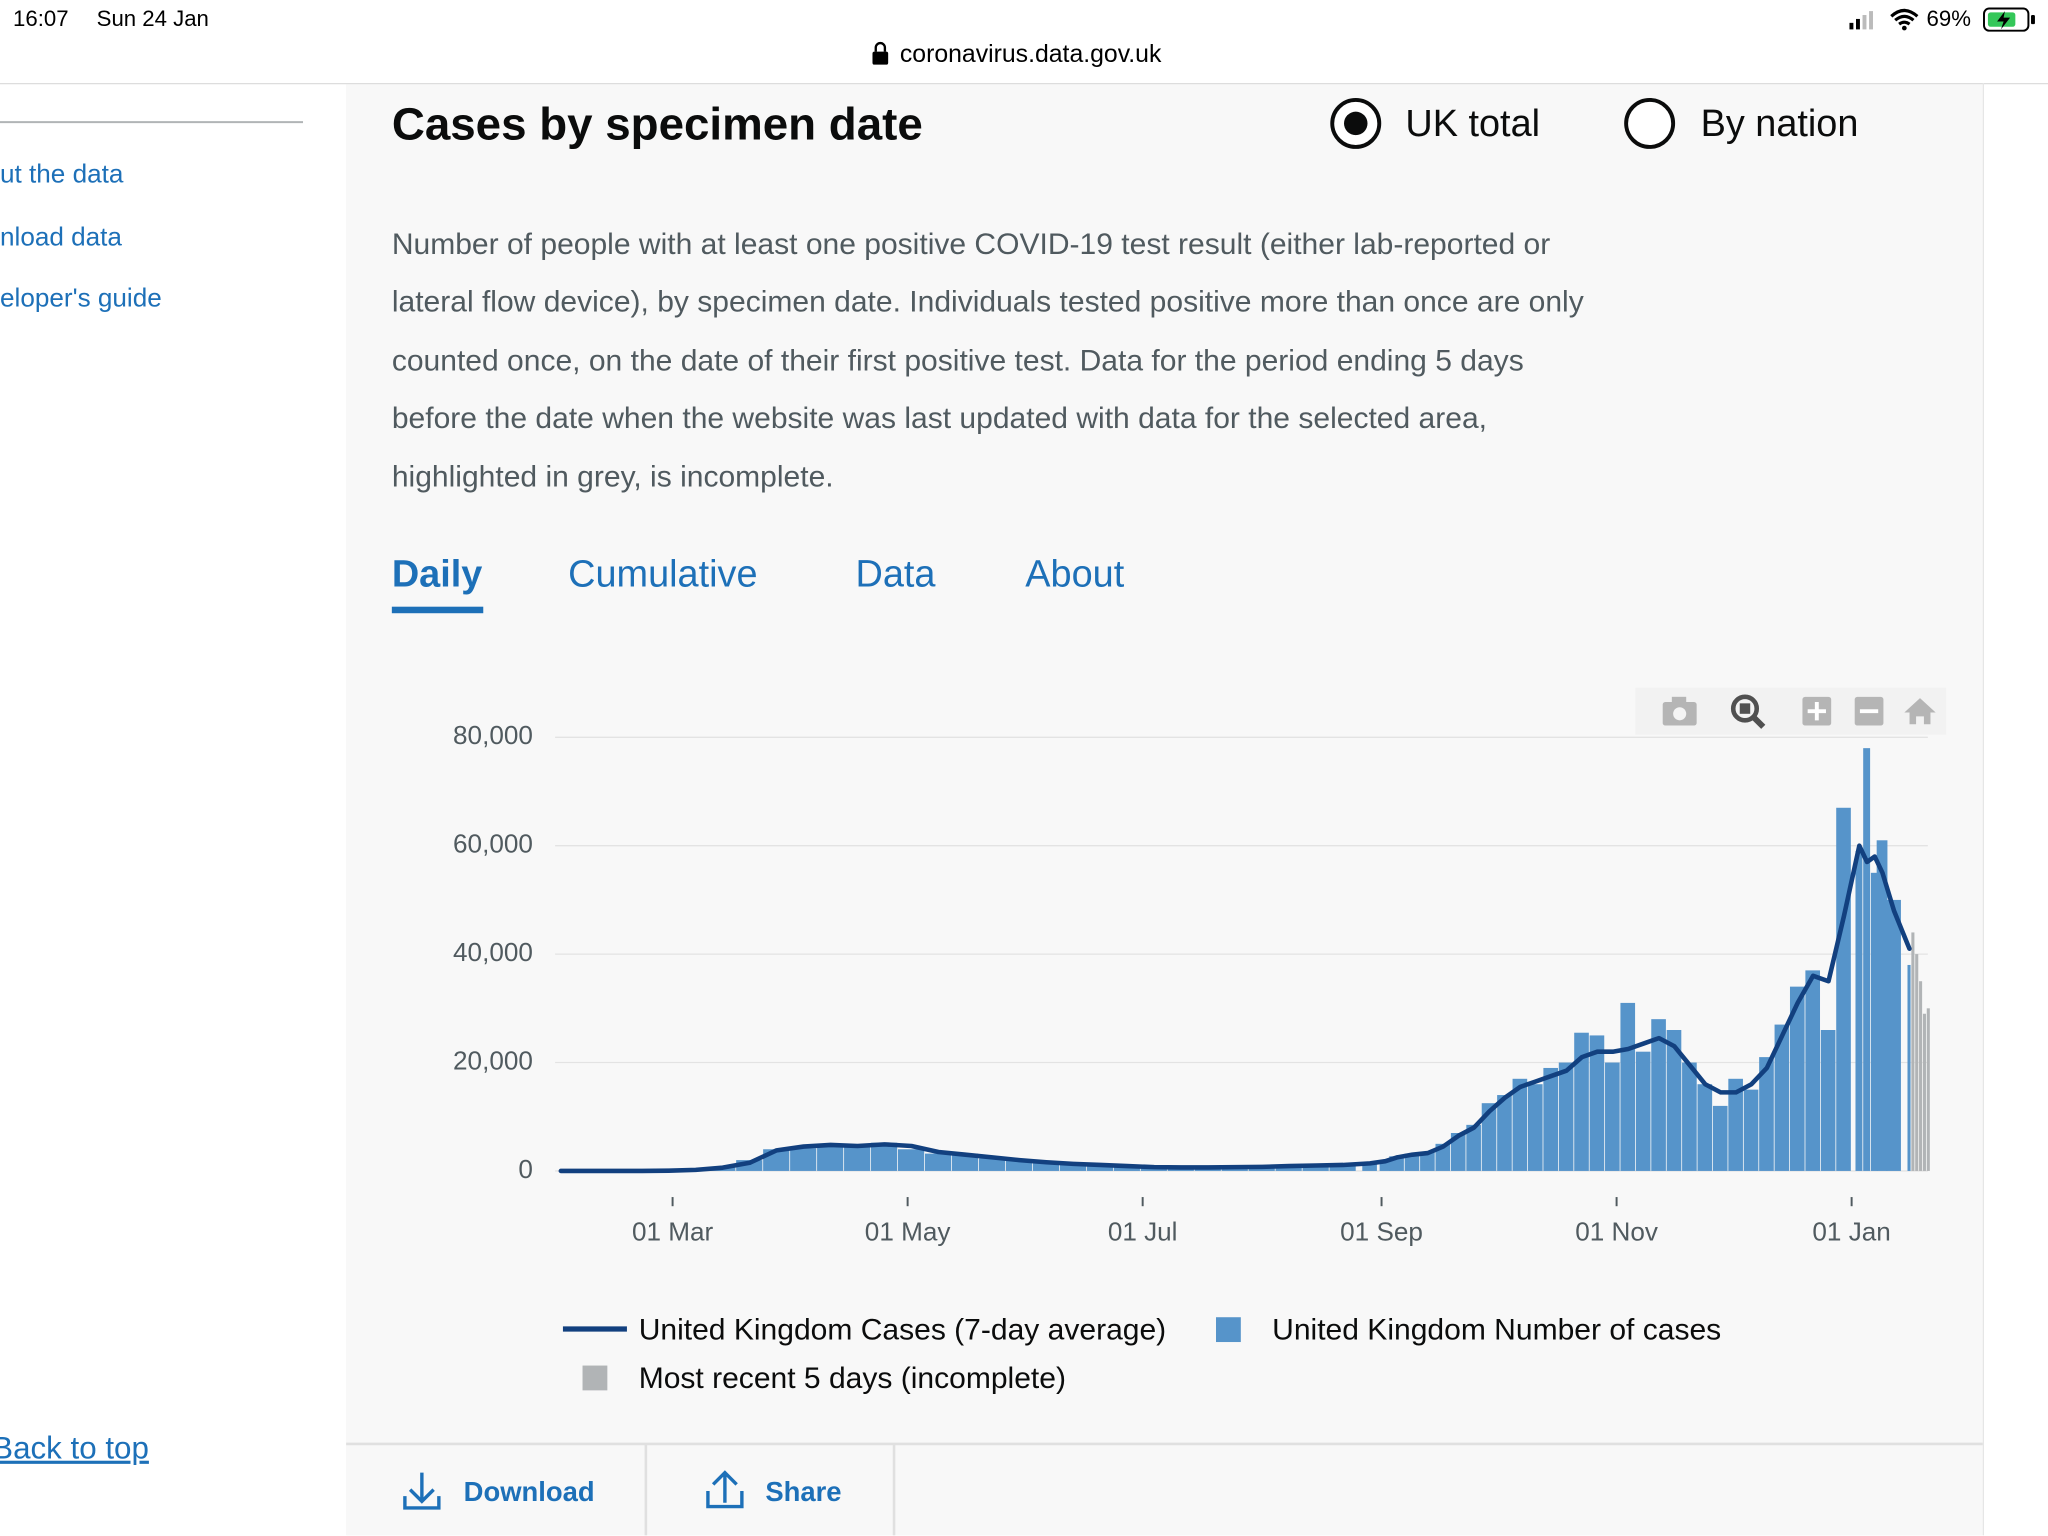 The height and width of the screenshot is (1536, 2048). Describe the element at coordinates (1869, 711) in the screenshot. I see `zoom-out-icon` at that location.